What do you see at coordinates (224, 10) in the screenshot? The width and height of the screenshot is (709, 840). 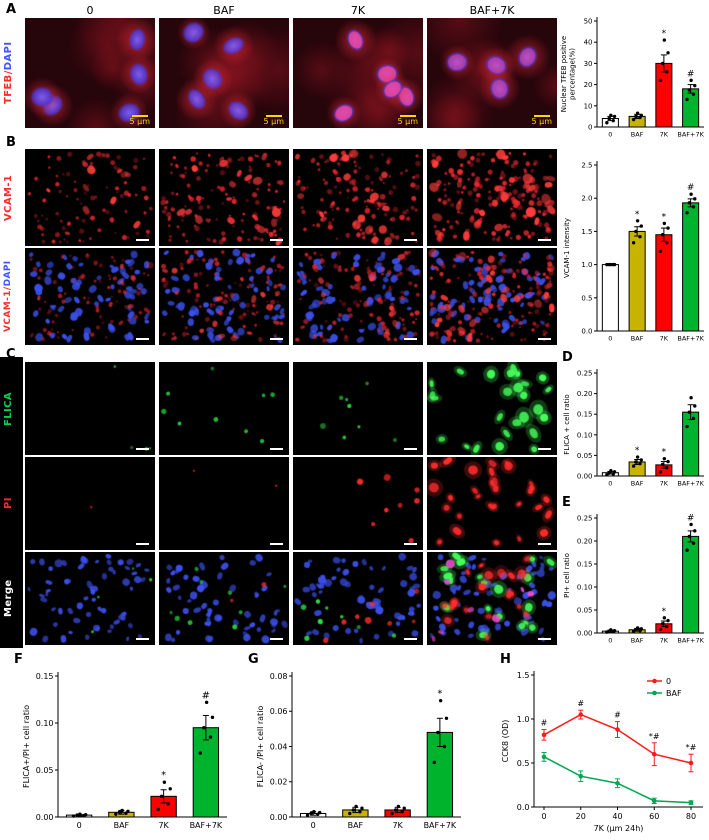 I see `column-header-baf: BAF` at bounding box center [224, 10].